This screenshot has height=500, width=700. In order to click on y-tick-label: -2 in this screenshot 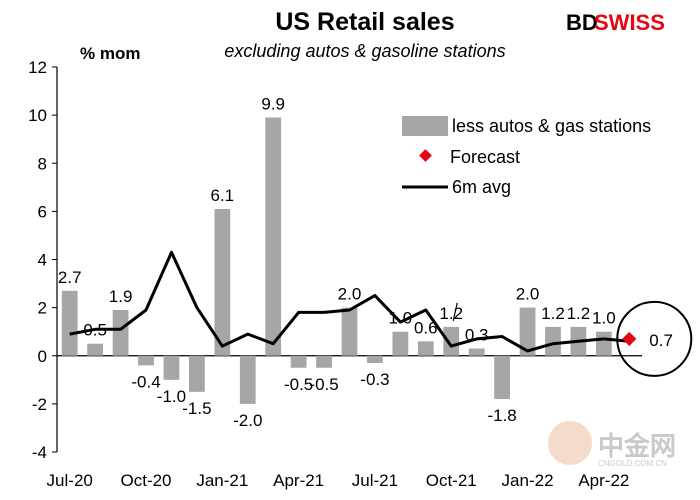, I will do `click(39, 404)`.